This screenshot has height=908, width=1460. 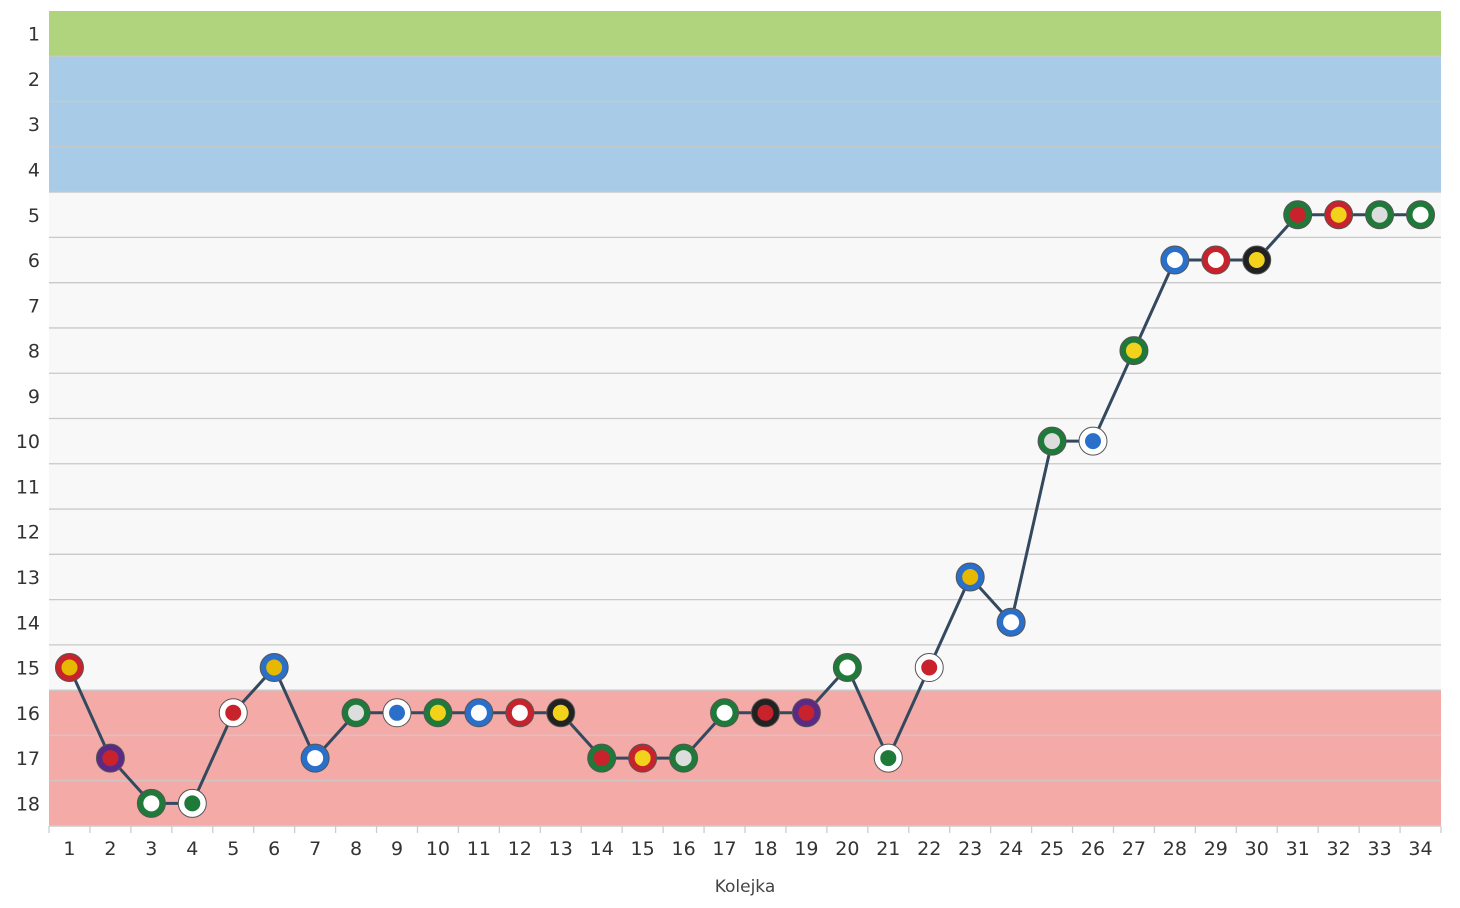 What do you see at coordinates (192, 849) in the screenshot?
I see `x-tick-label: 4` at bounding box center [192, 849].